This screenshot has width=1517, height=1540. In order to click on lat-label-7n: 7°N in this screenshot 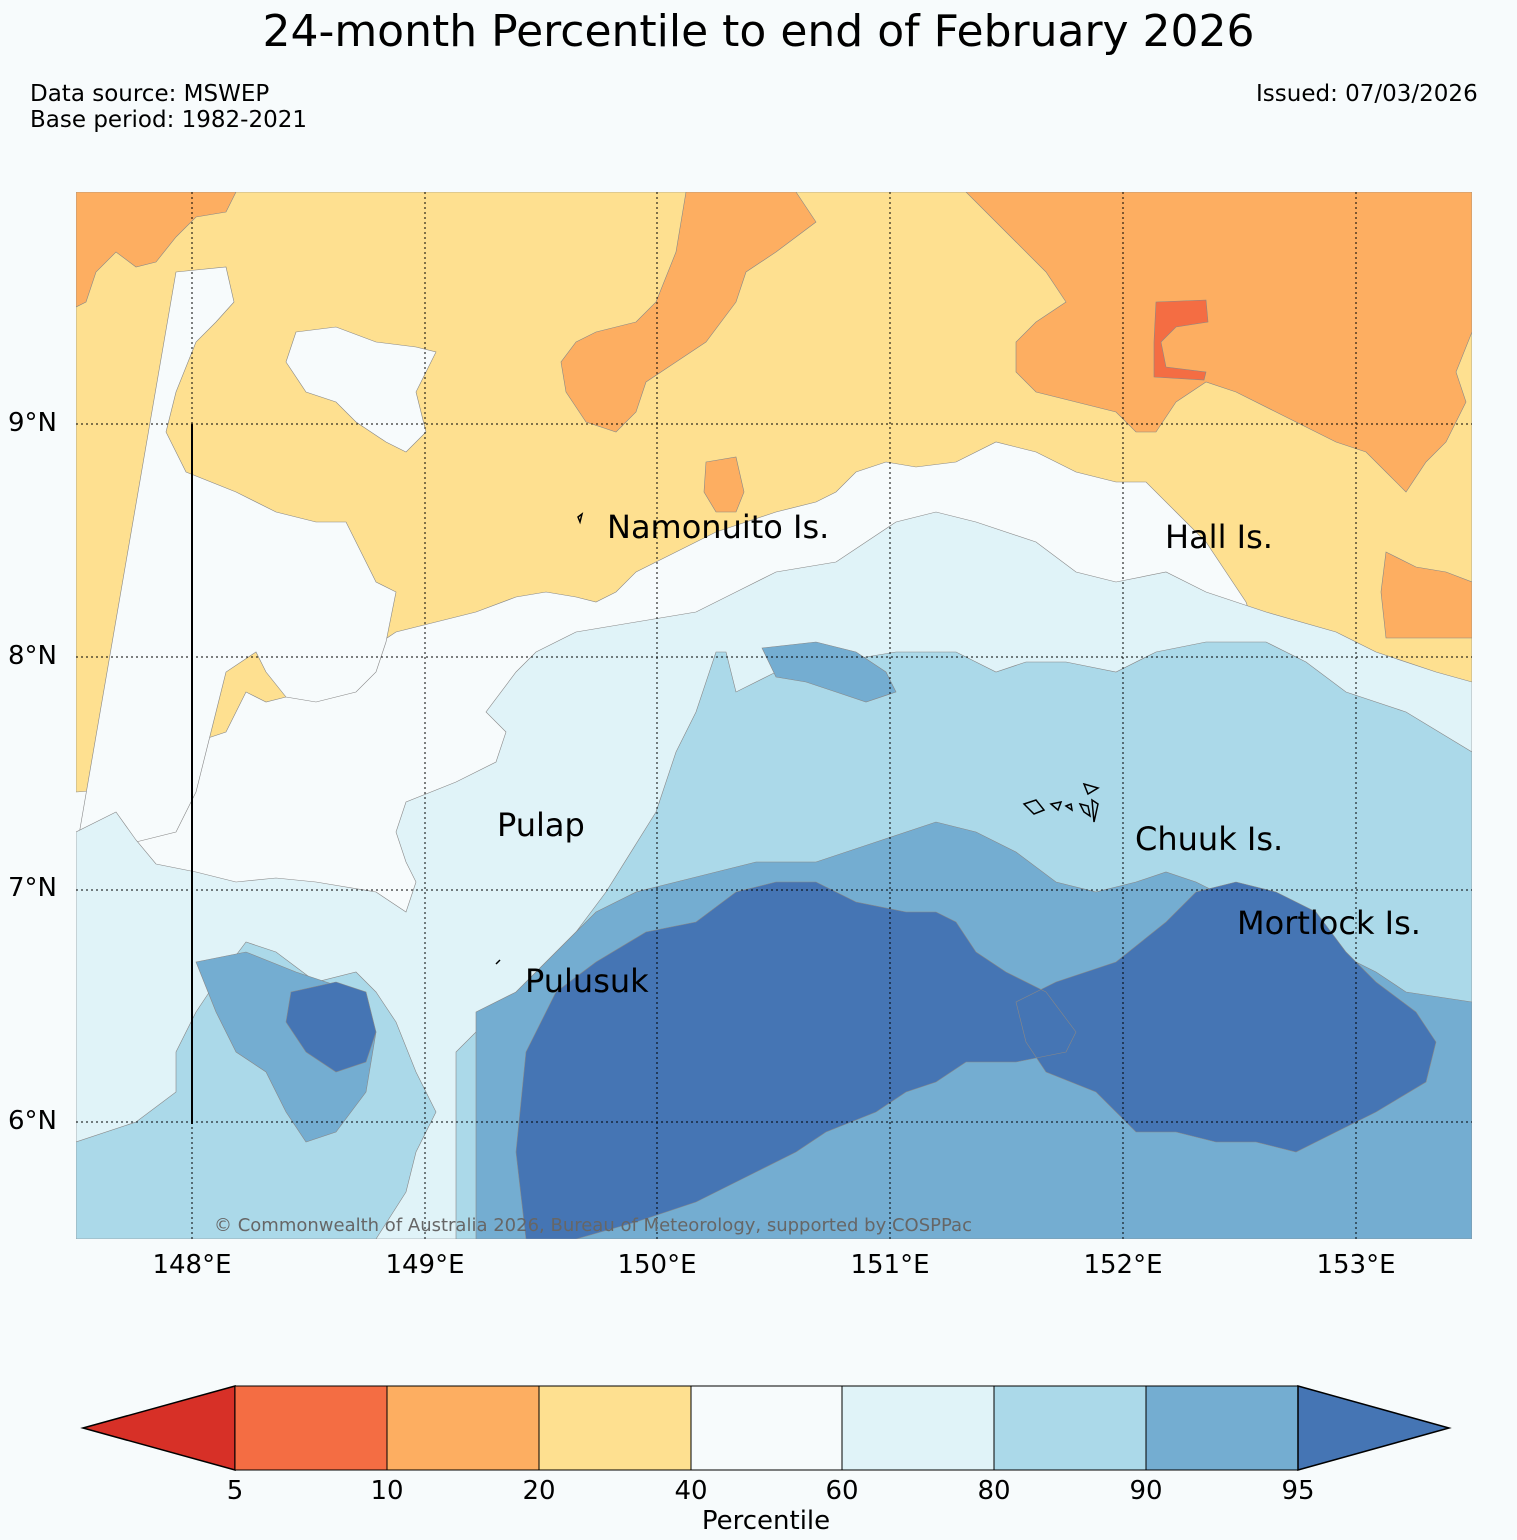, I will do `click(32, 888)`.